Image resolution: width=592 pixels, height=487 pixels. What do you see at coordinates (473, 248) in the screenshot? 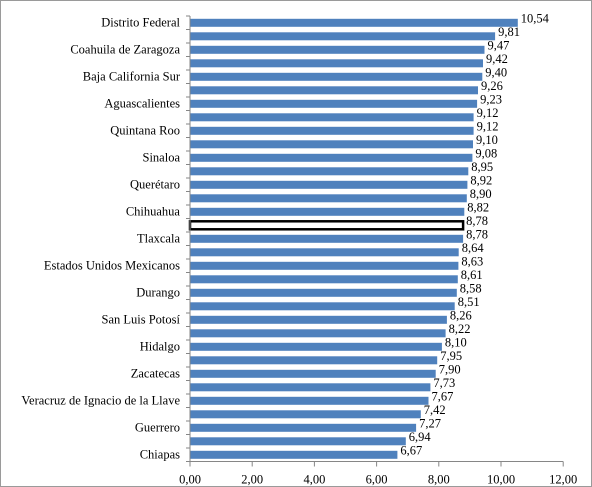
I see `value-label: 8,64` at bounding box center [473, 248].